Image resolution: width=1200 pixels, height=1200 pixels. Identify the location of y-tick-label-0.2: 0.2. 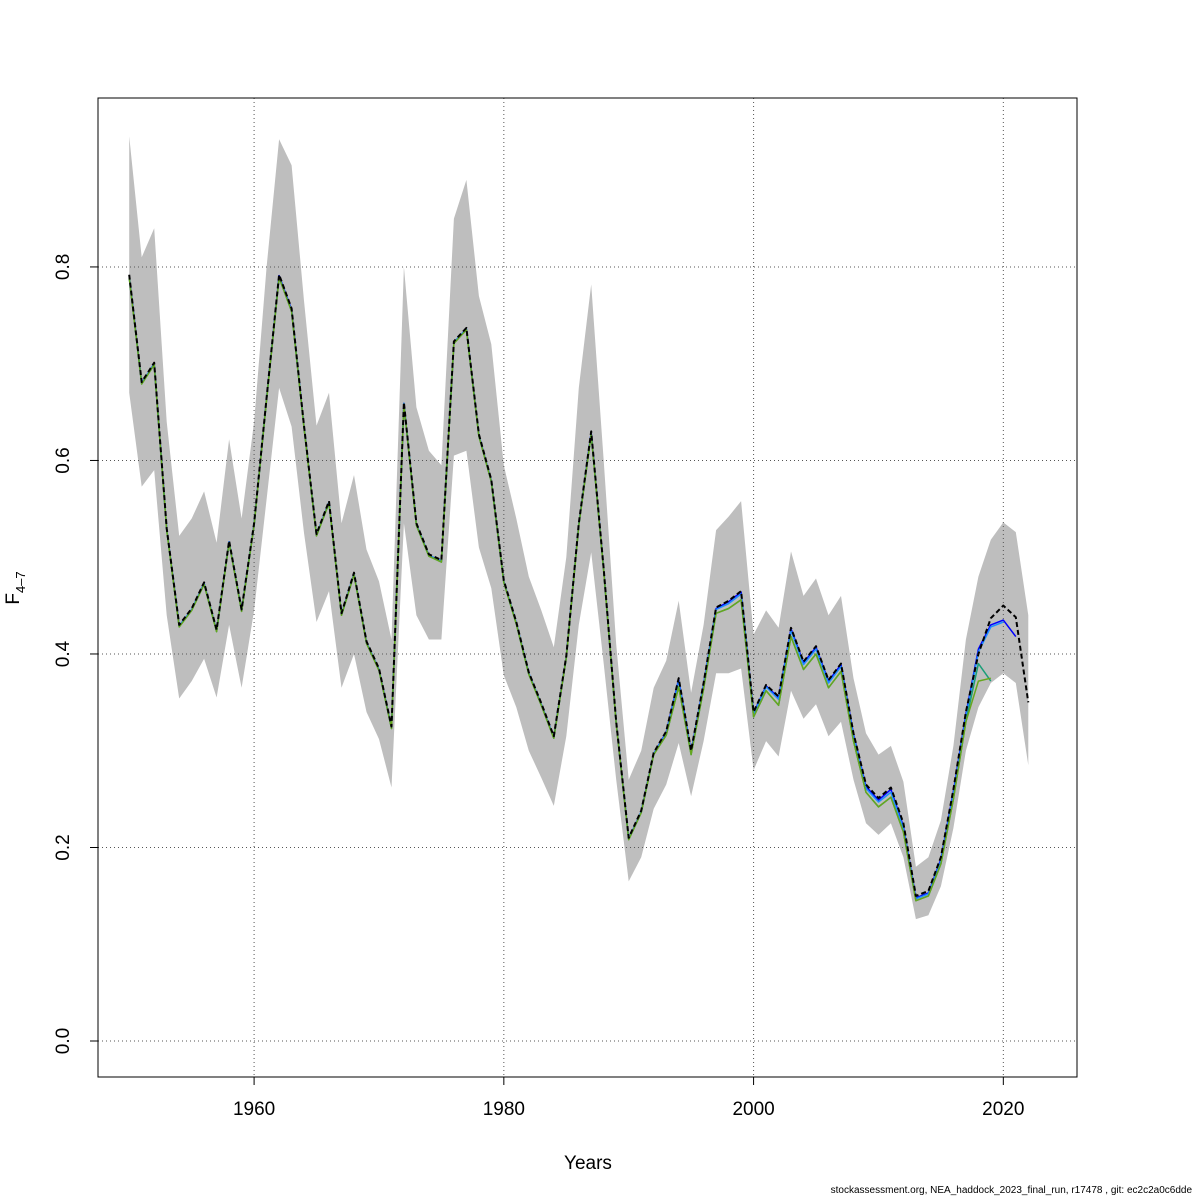
(63, 847).